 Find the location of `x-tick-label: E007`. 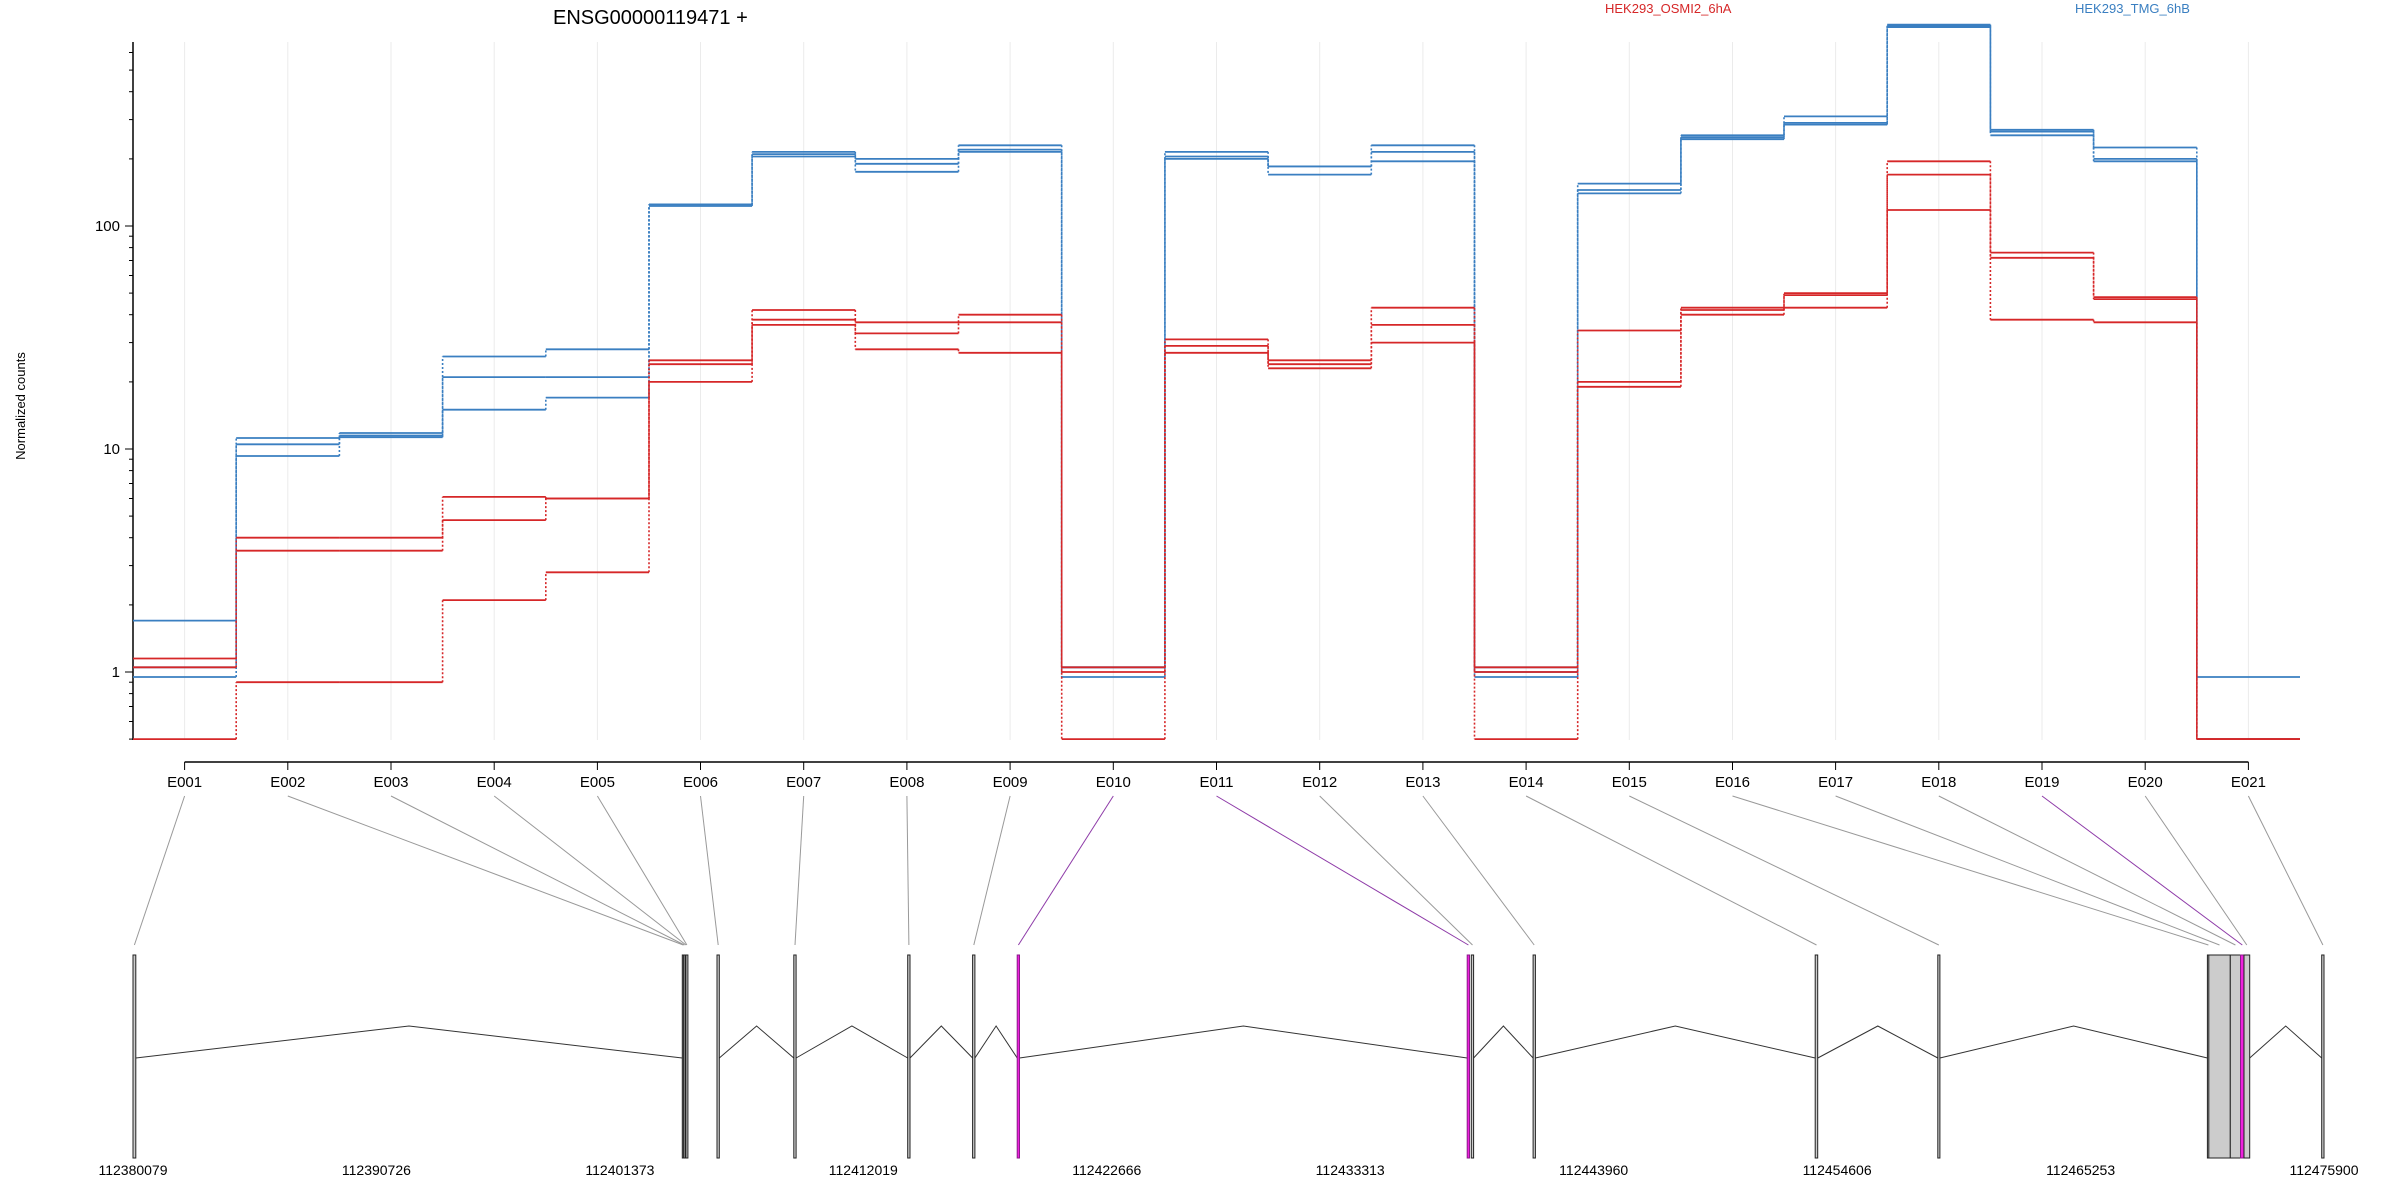

x-tick-label: E007 is located at coordinates (803, 782).